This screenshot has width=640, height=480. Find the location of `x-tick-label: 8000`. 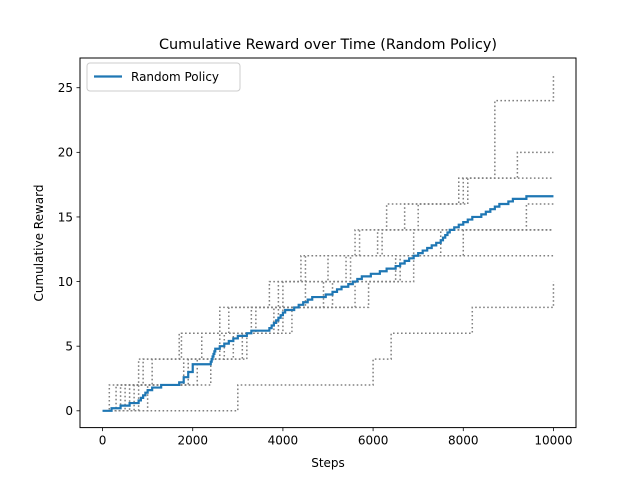

x-tick-label: 8000 is located at coordinates (463, 441).